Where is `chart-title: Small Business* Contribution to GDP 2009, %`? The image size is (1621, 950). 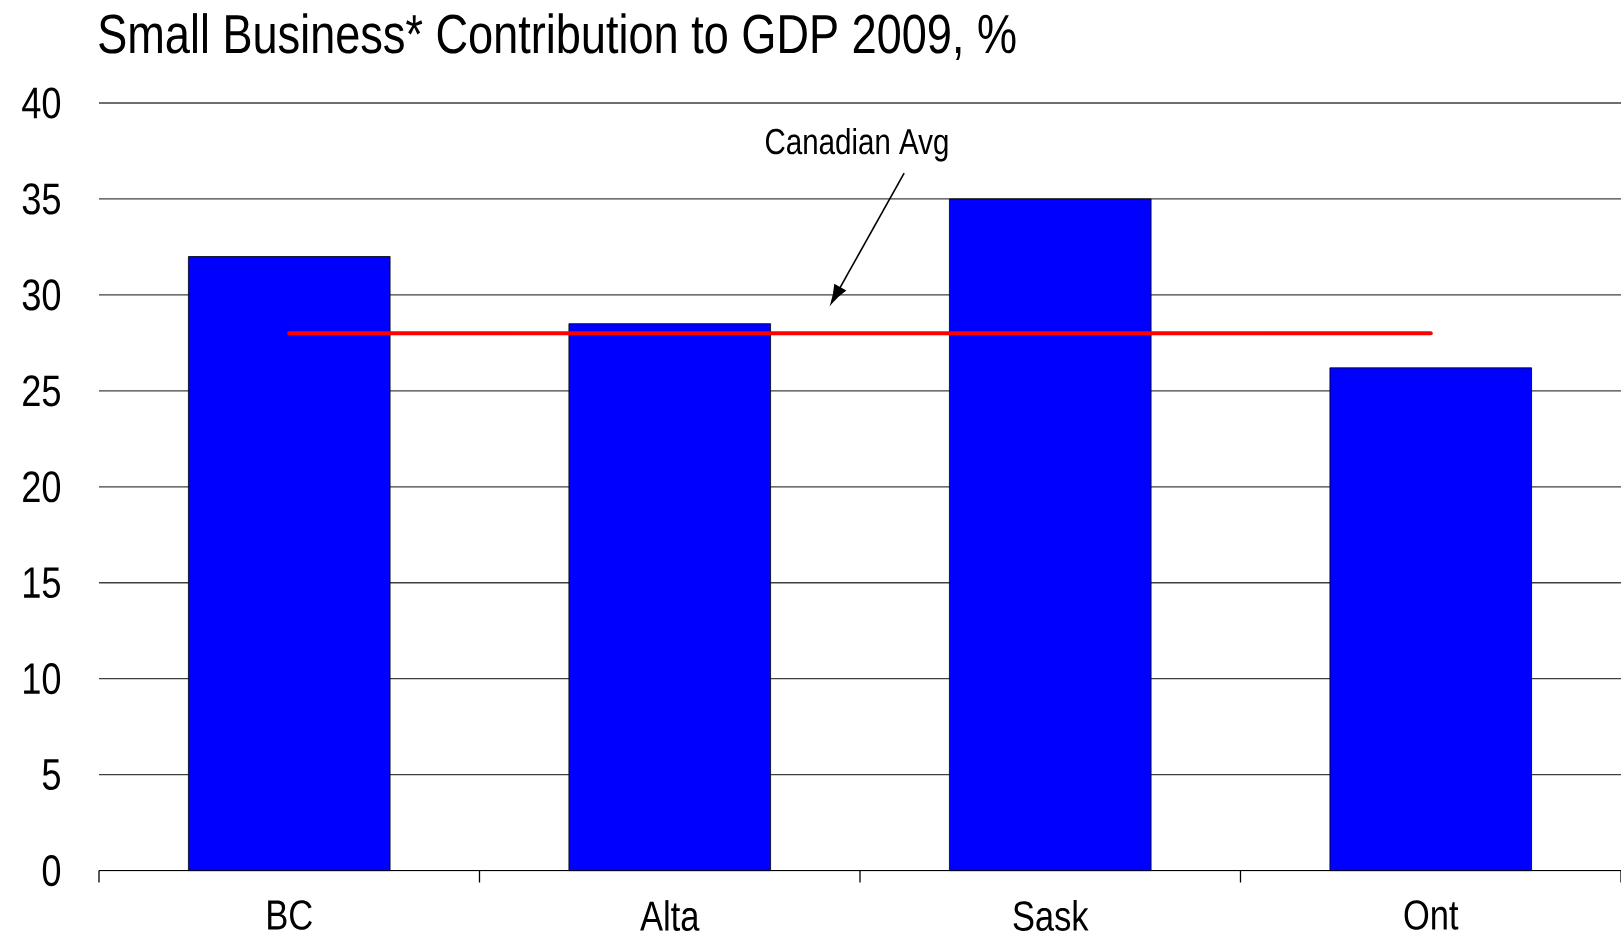 chart-title: Small Business* Contribution to GDP 2009, % is located at coordinates (557, 37).